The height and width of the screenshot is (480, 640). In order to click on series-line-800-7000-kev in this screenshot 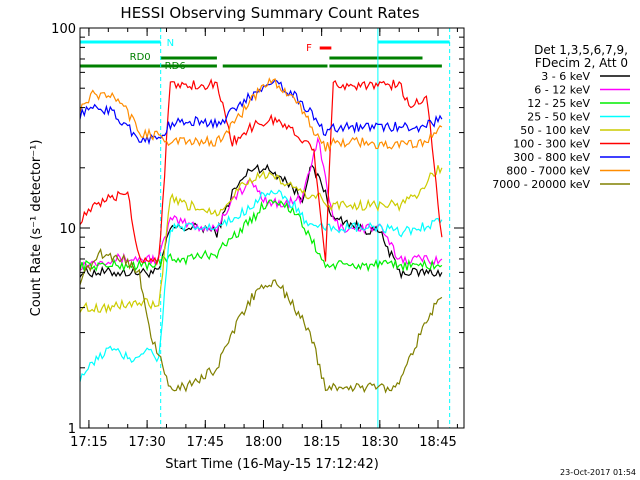, I will do `click(261, 114)`.